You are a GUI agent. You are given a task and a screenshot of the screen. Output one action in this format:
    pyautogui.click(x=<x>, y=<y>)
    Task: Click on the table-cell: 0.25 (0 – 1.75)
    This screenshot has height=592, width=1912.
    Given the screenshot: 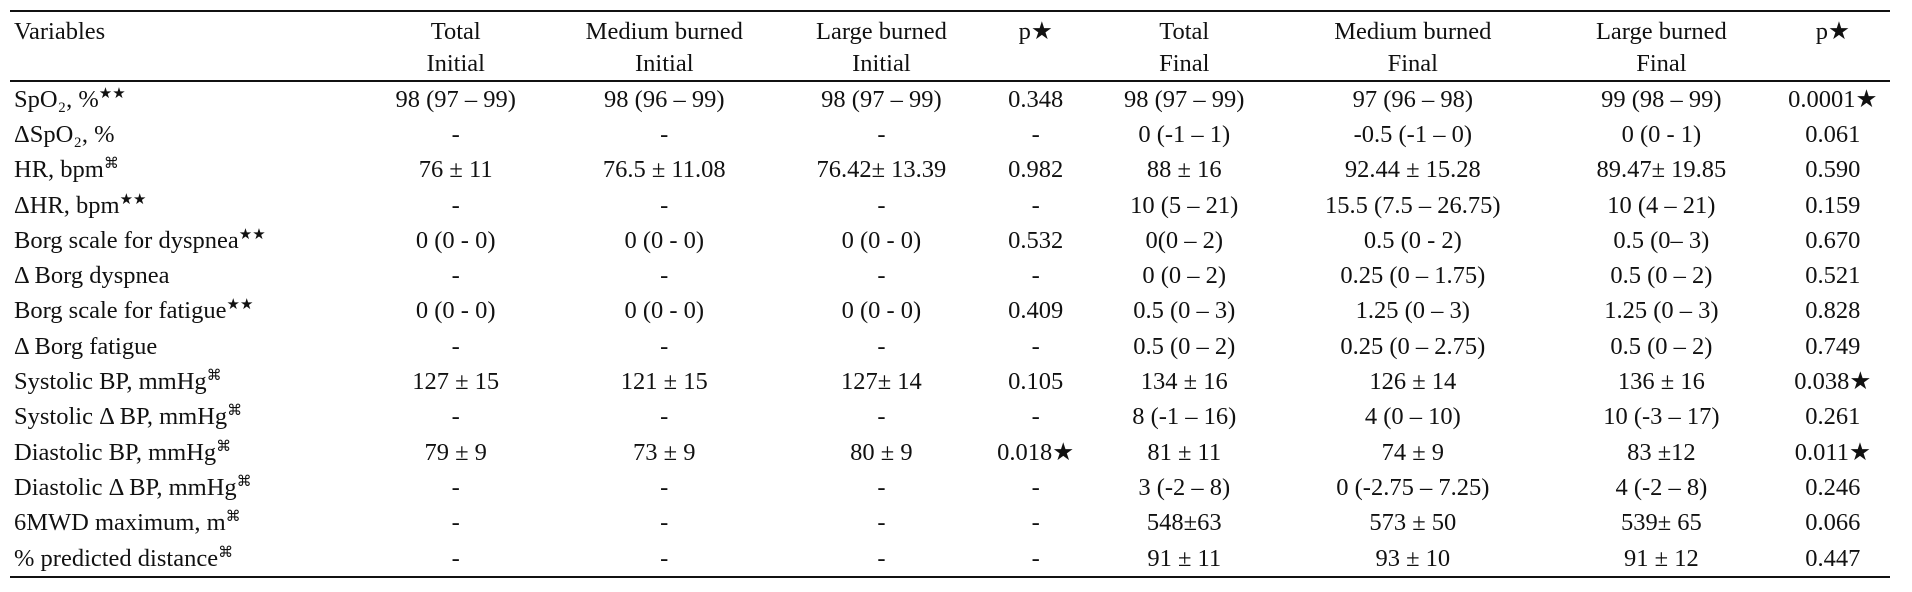 What is the action you would take?
    pyautogui.click(x=1413, y=276)
    